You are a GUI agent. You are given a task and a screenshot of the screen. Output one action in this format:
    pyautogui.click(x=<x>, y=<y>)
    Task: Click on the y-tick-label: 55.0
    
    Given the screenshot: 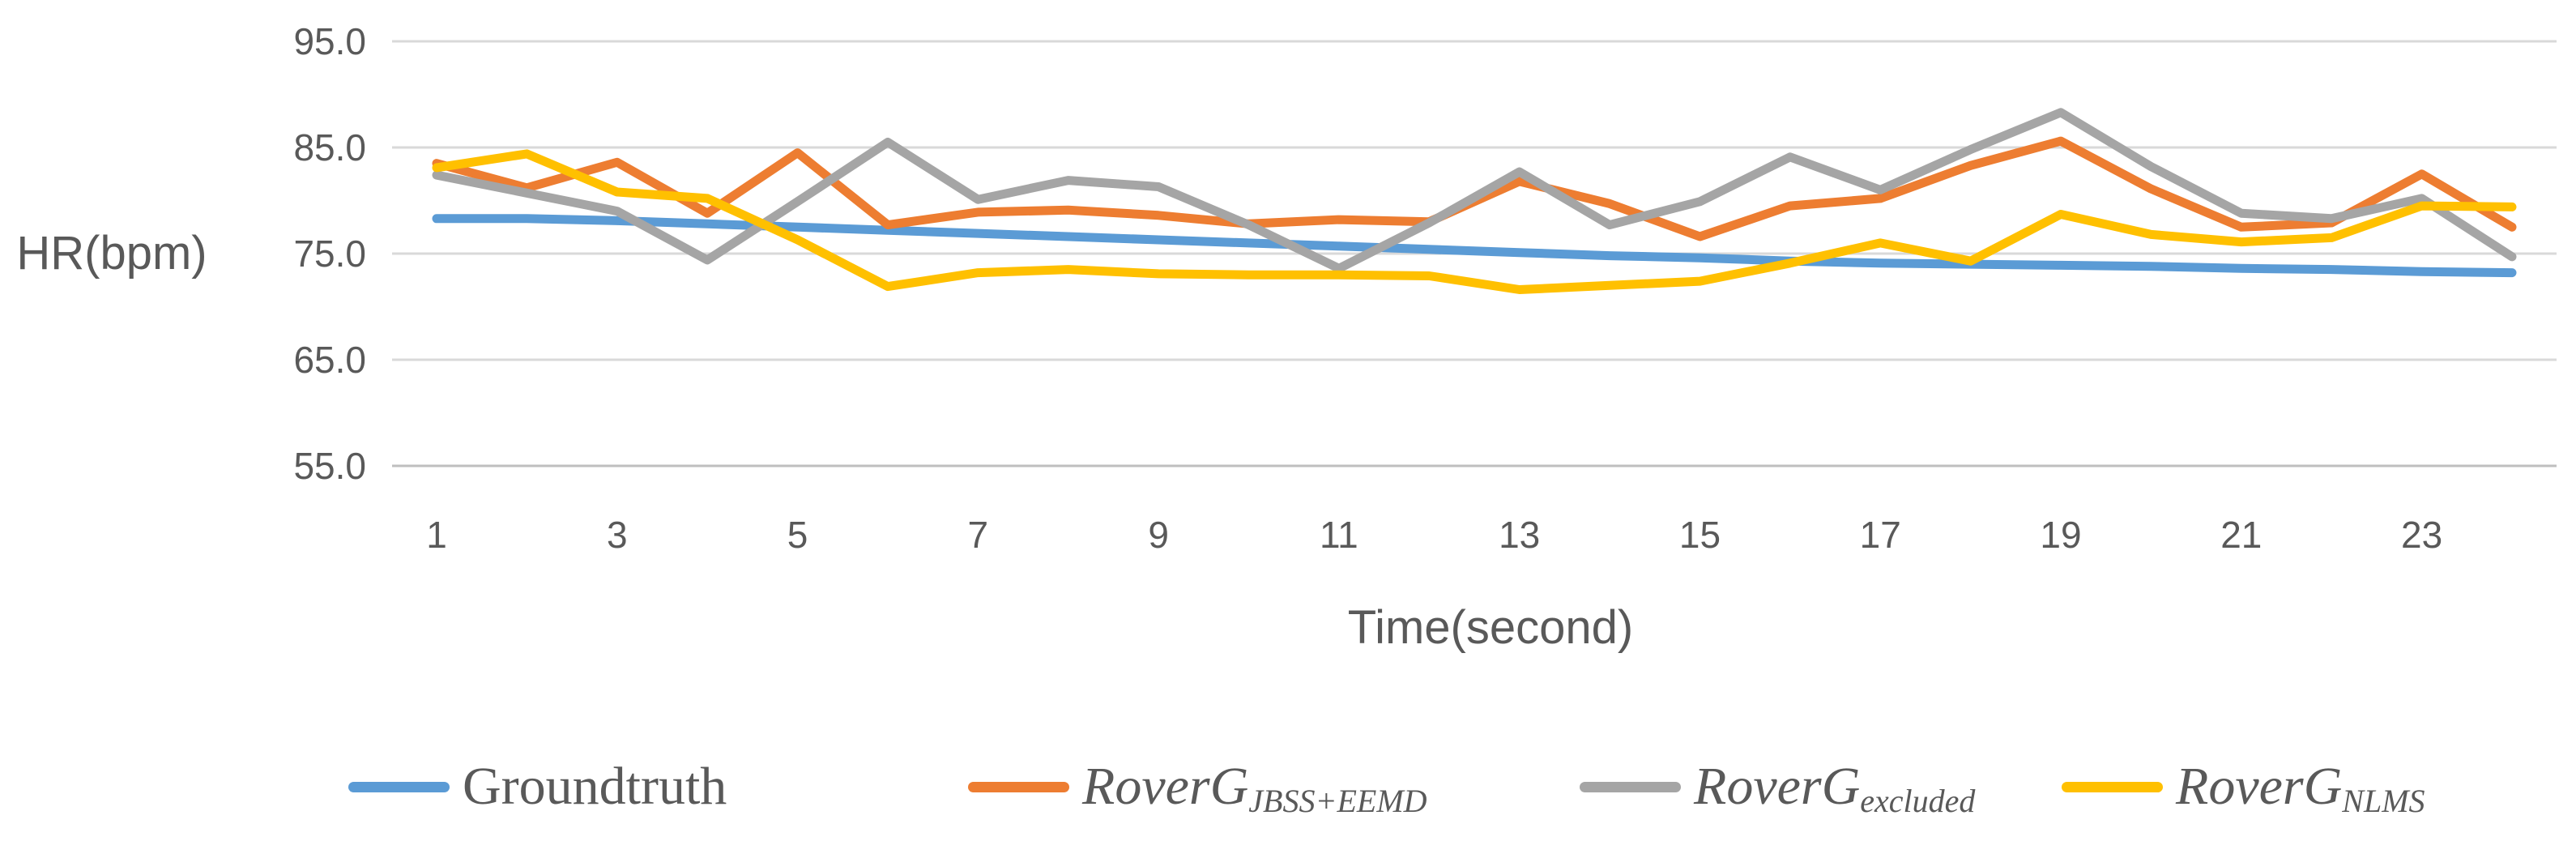 What is the action you would take?
    pyautogui.click(x=330, y=466)
    